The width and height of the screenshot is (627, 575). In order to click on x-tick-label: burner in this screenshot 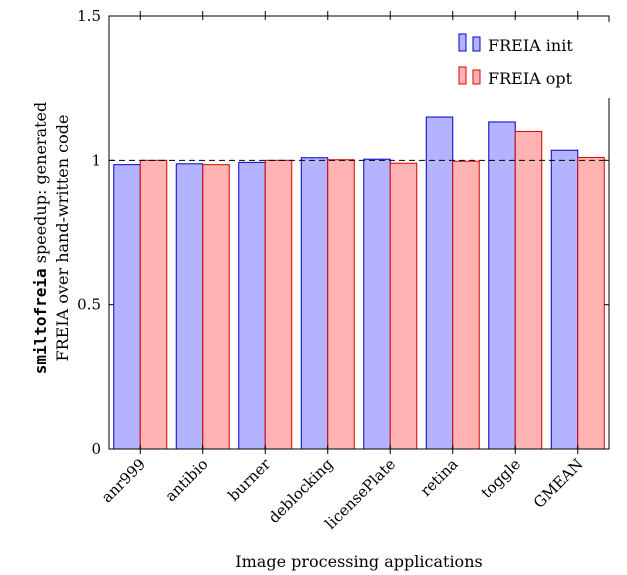, I will do `click(249, 480)`.